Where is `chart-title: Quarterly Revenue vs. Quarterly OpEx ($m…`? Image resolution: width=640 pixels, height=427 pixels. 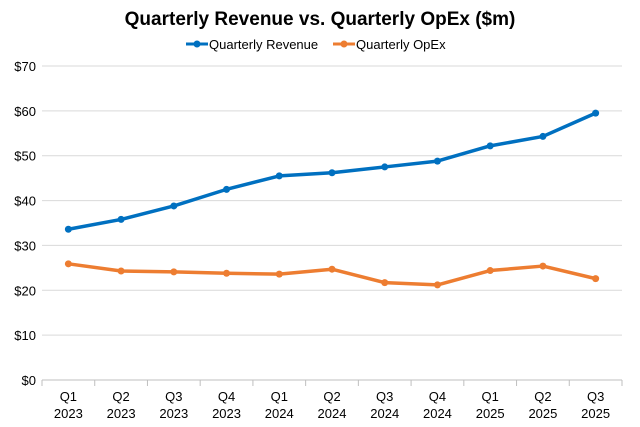 chart-title: Quarterly Revenue vs. Quarterly OpEx ($m… is located at coordinates (320, 19).